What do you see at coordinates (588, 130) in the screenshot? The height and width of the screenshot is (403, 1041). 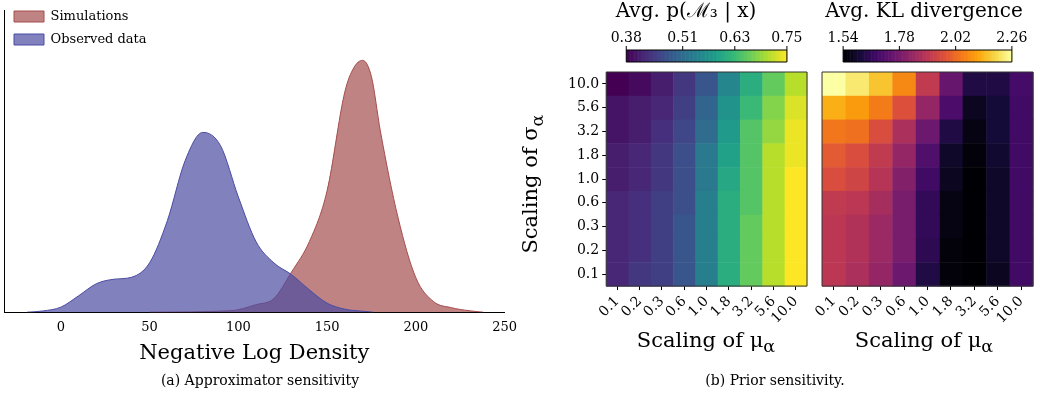 I see `y-tick-label: 3.2` at bounding box center [588, 130].